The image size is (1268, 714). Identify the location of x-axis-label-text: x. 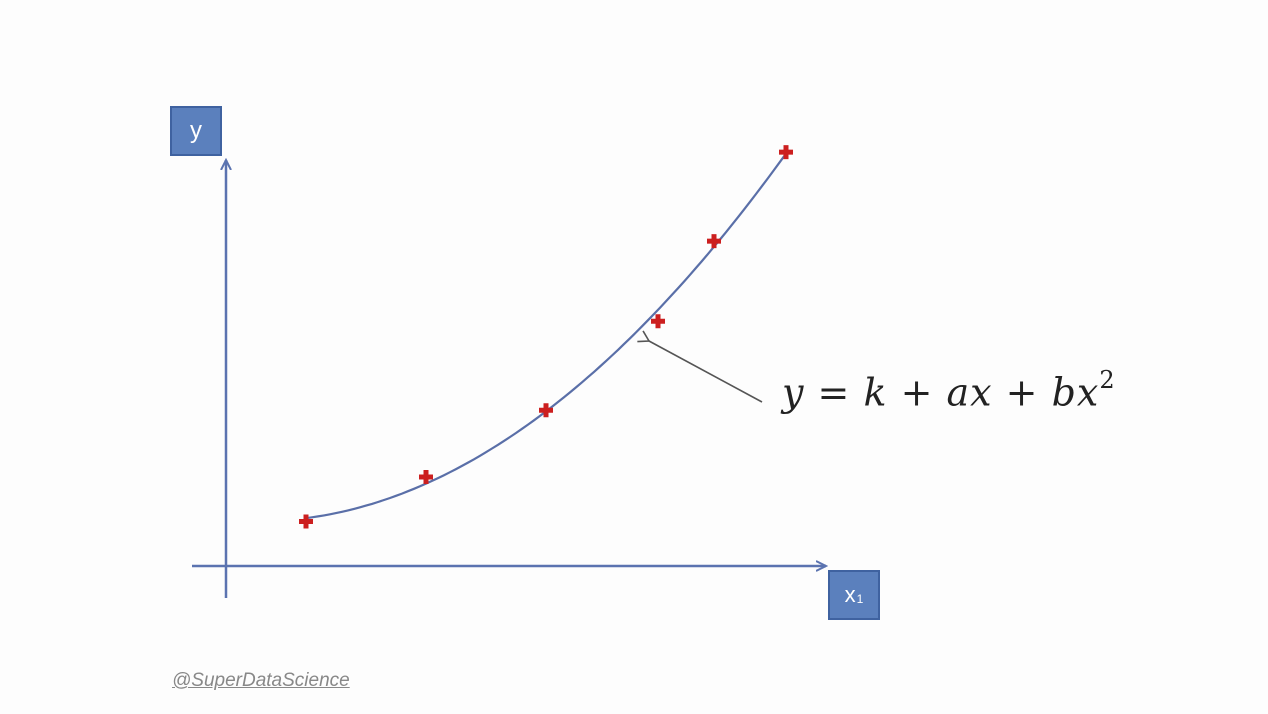
(850, 594).